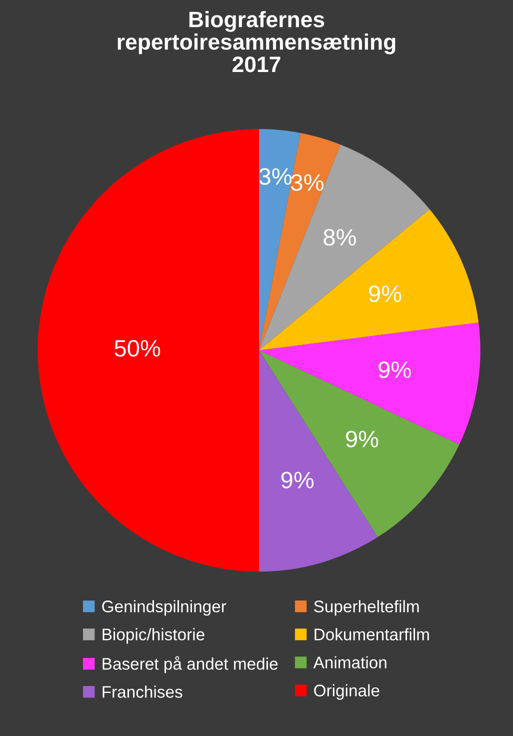 Image resolution: width=513 pixels, height=736 pixels. I want to click on legend-label: Baseret på andet medie, so click(190, 665).